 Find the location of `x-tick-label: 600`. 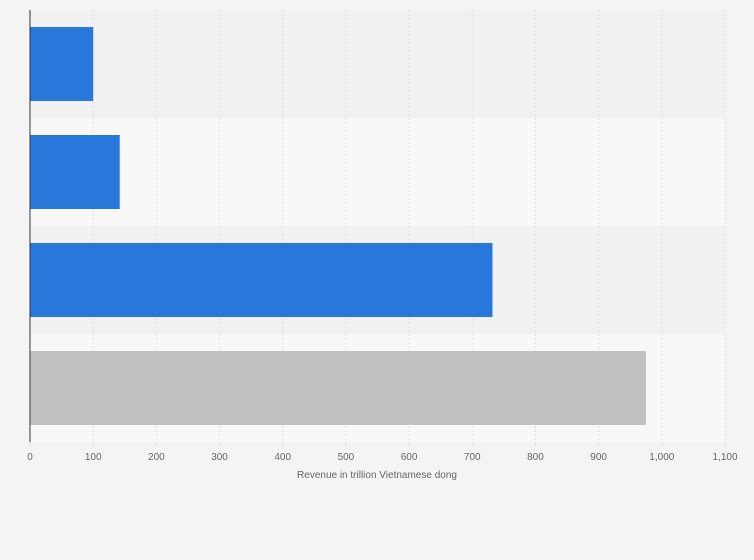

x-tick-label: 600 is located at coordinates (409, 457).